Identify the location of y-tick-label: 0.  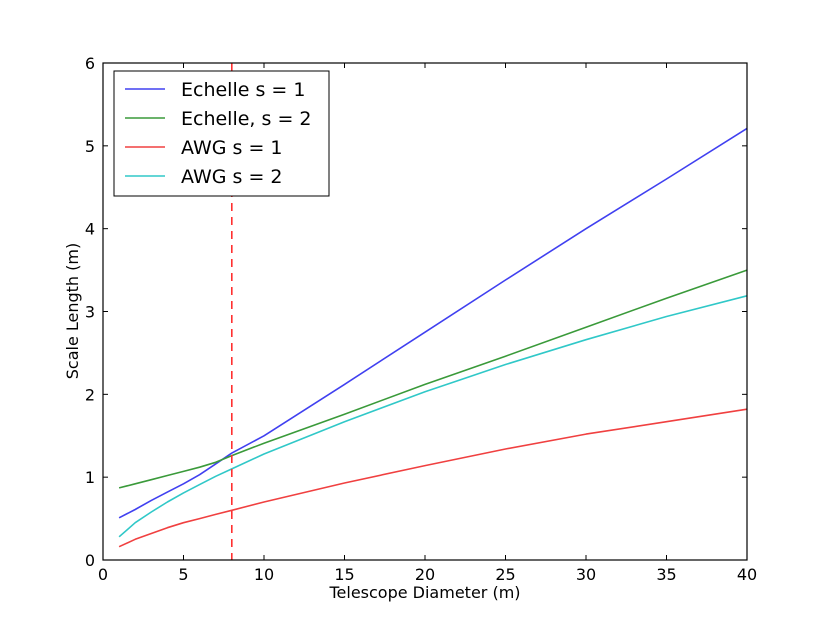
(90, 560).